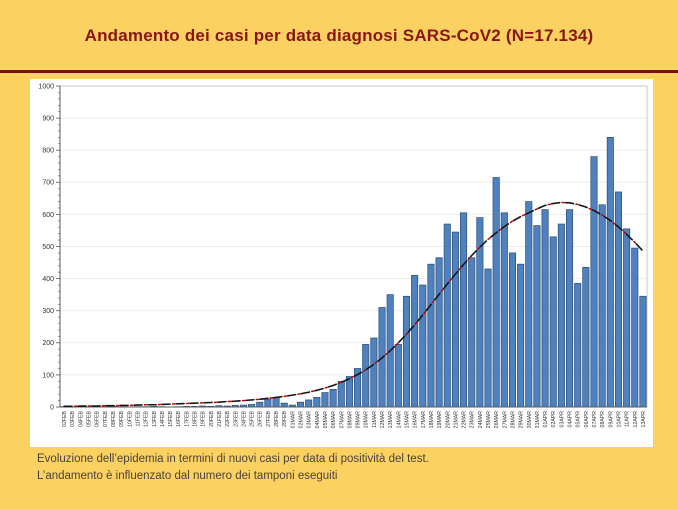  Describe the element at coordinates (228, 418) in the screenshot. I see `x-tick-label: 22FEB` at that location.